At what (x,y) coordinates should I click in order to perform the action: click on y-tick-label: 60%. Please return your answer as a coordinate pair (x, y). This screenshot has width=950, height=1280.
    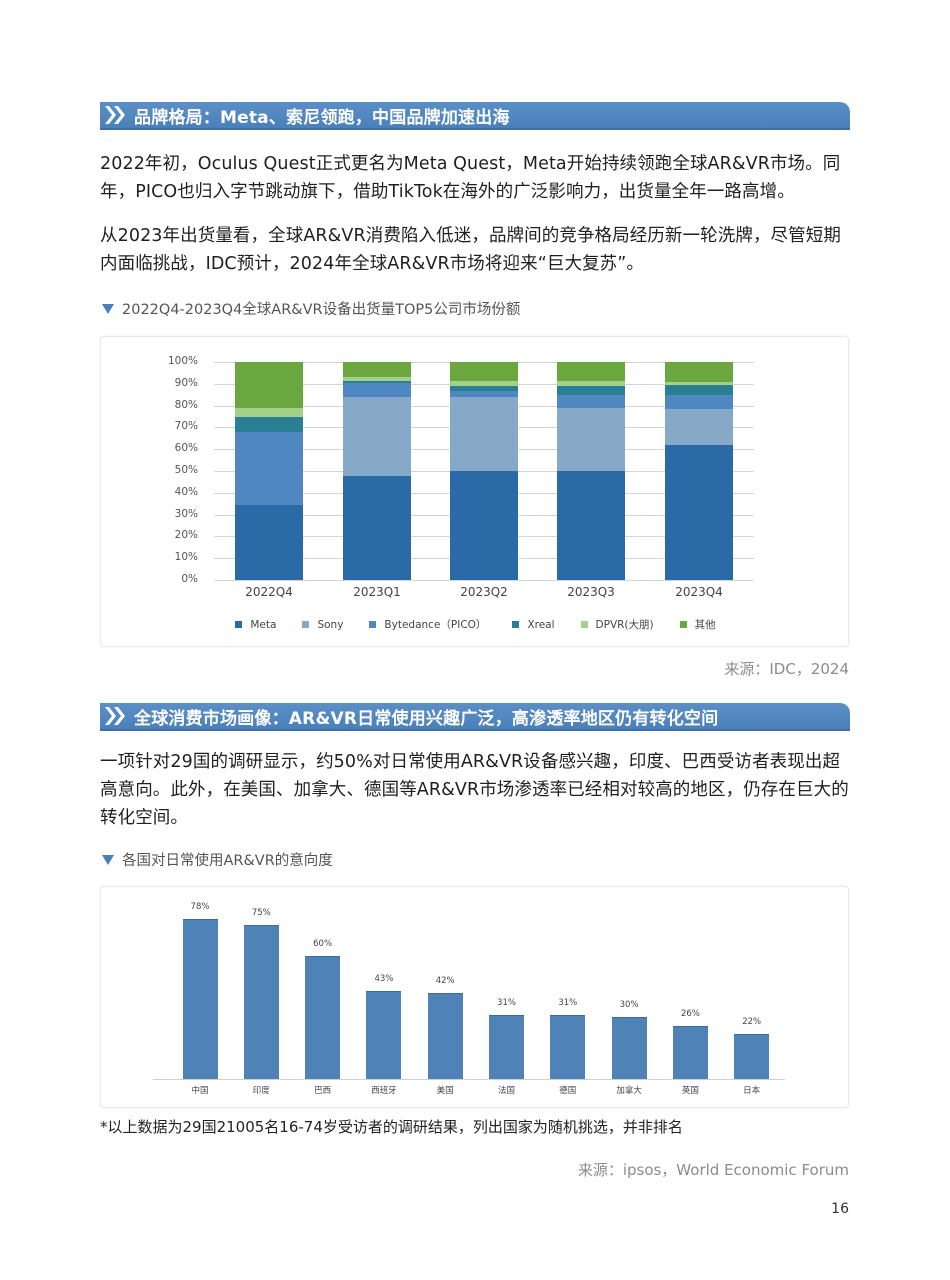
    Looking at the image, I should click on (186, 448).